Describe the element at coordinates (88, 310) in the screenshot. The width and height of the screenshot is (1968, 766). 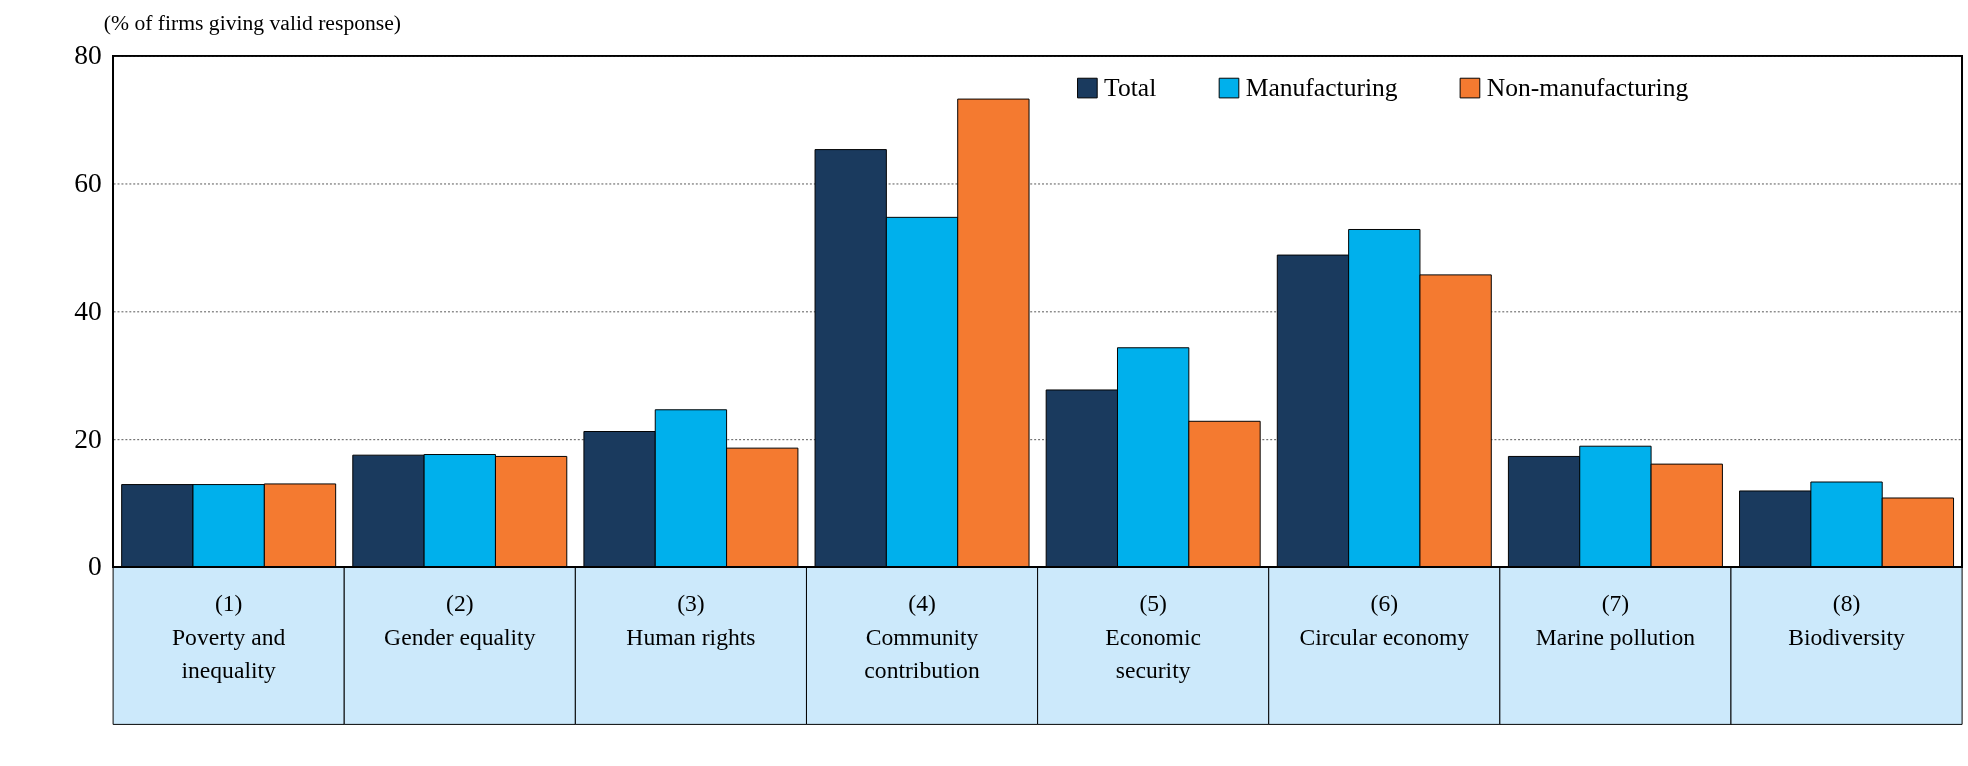
I see `y-tick-label: 40` at that location.